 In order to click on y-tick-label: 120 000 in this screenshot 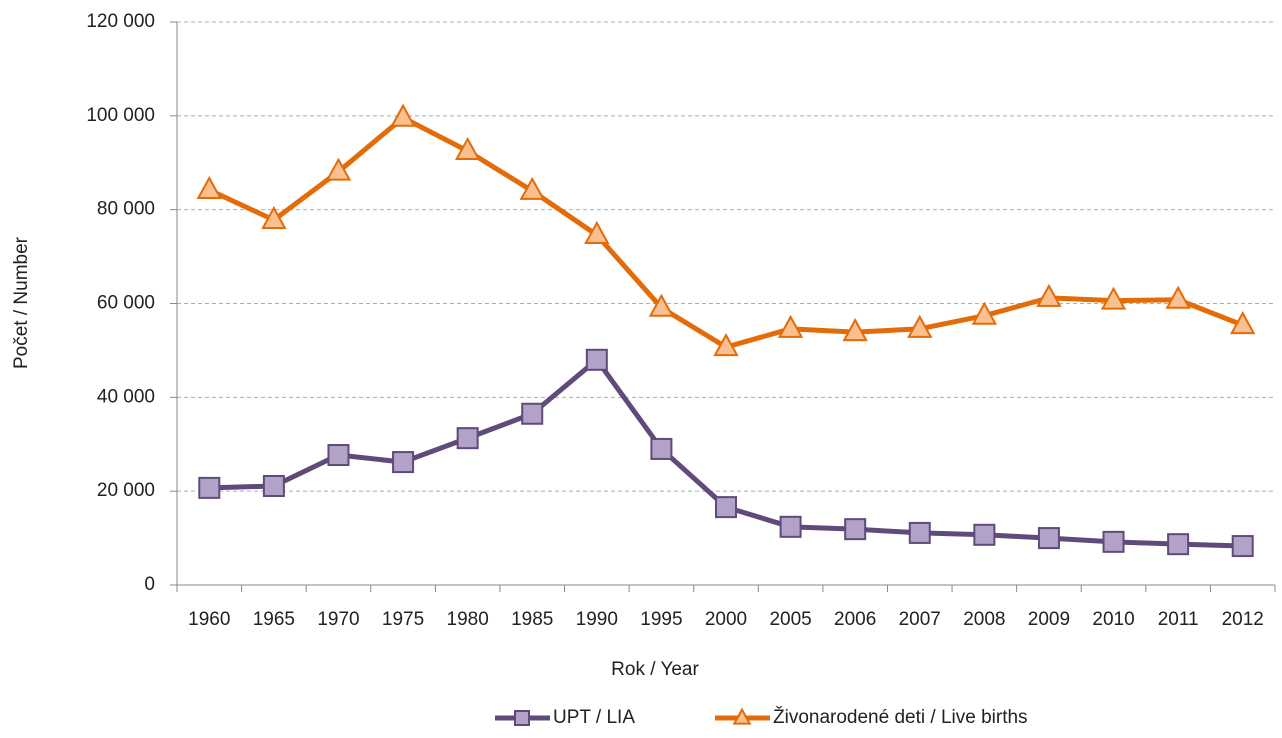, I will do `click(120, 21)`.